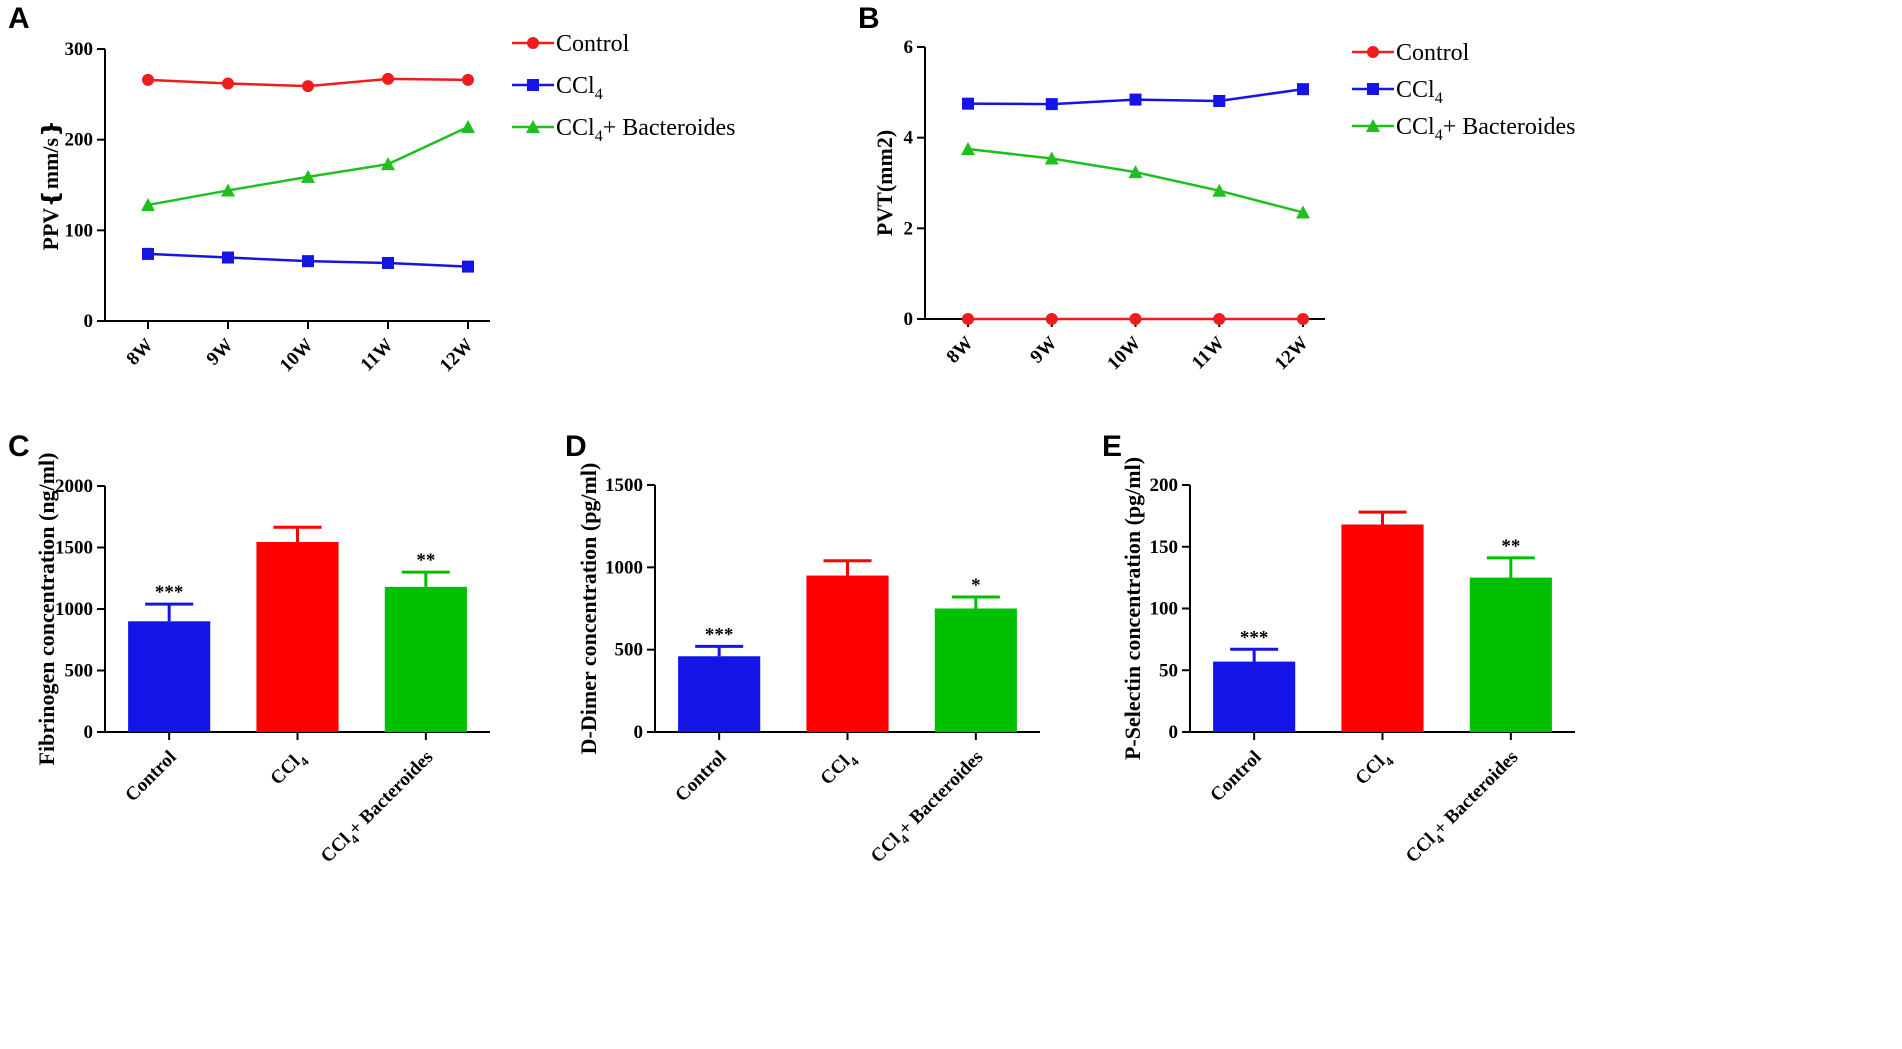 The width and height of the screenshot is (1902, 1049). I want to click on significance-label: *, so click(976, 585).